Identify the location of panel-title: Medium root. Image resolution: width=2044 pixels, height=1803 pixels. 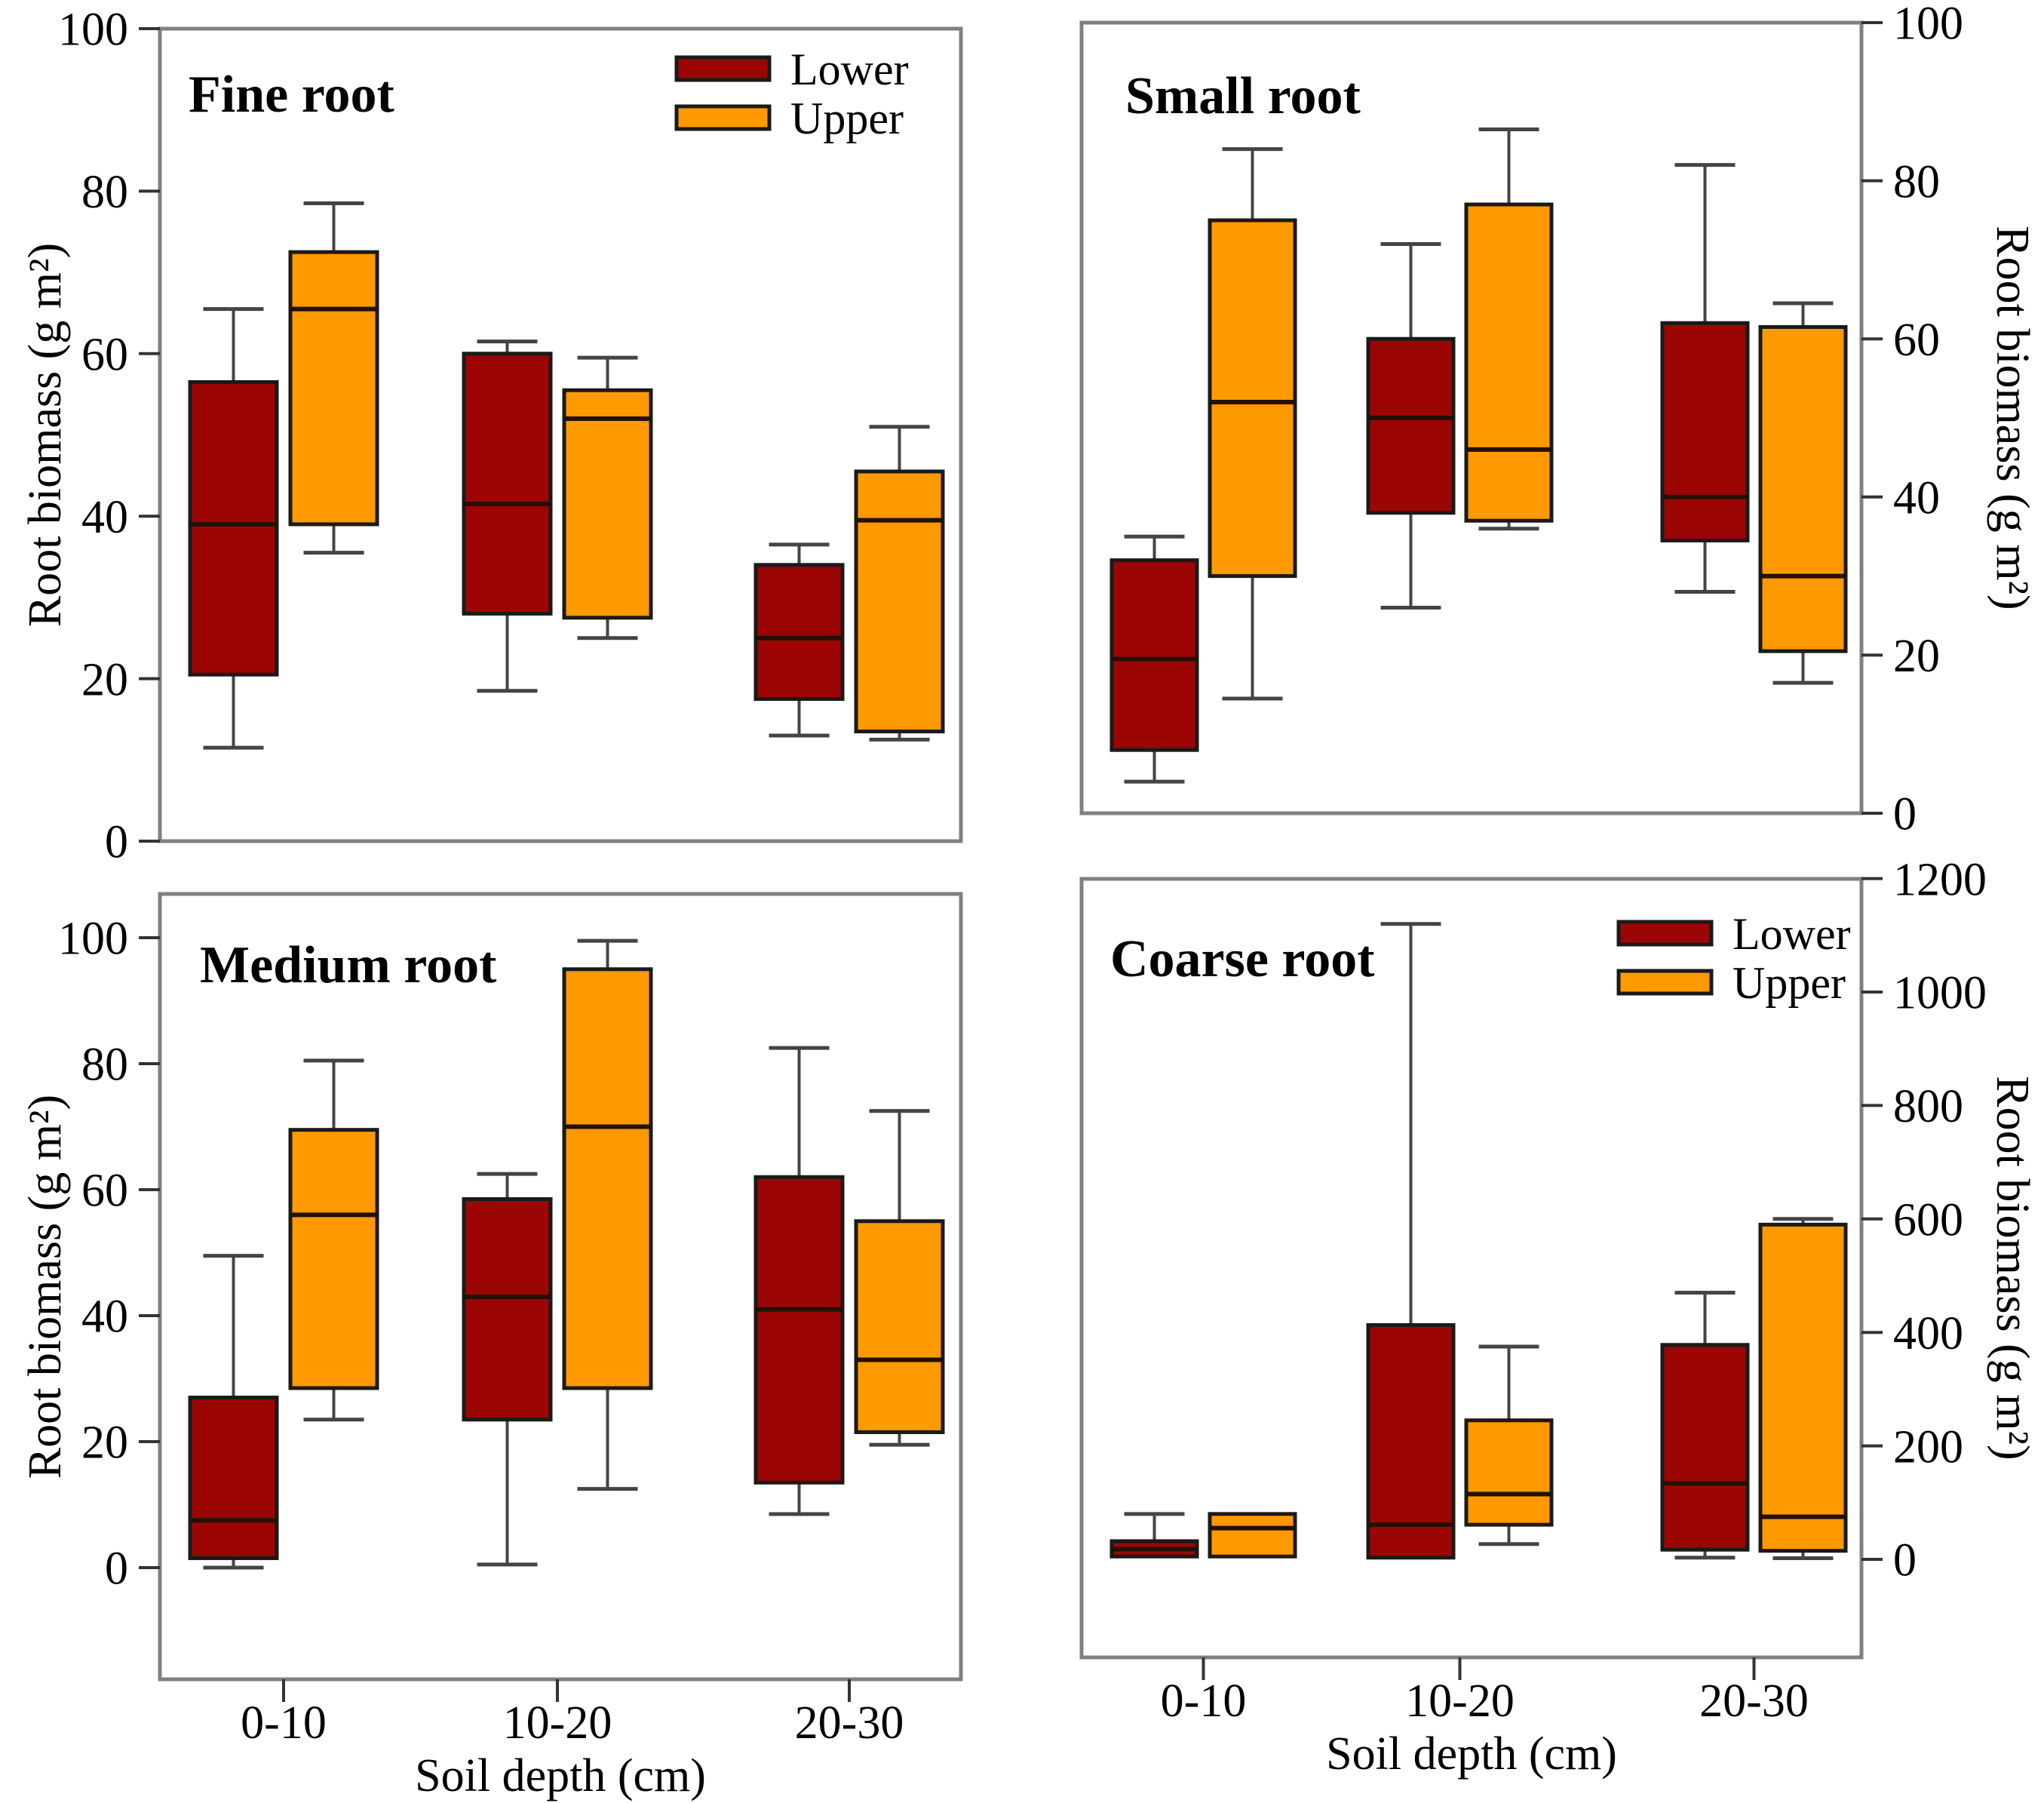
(348, 965).